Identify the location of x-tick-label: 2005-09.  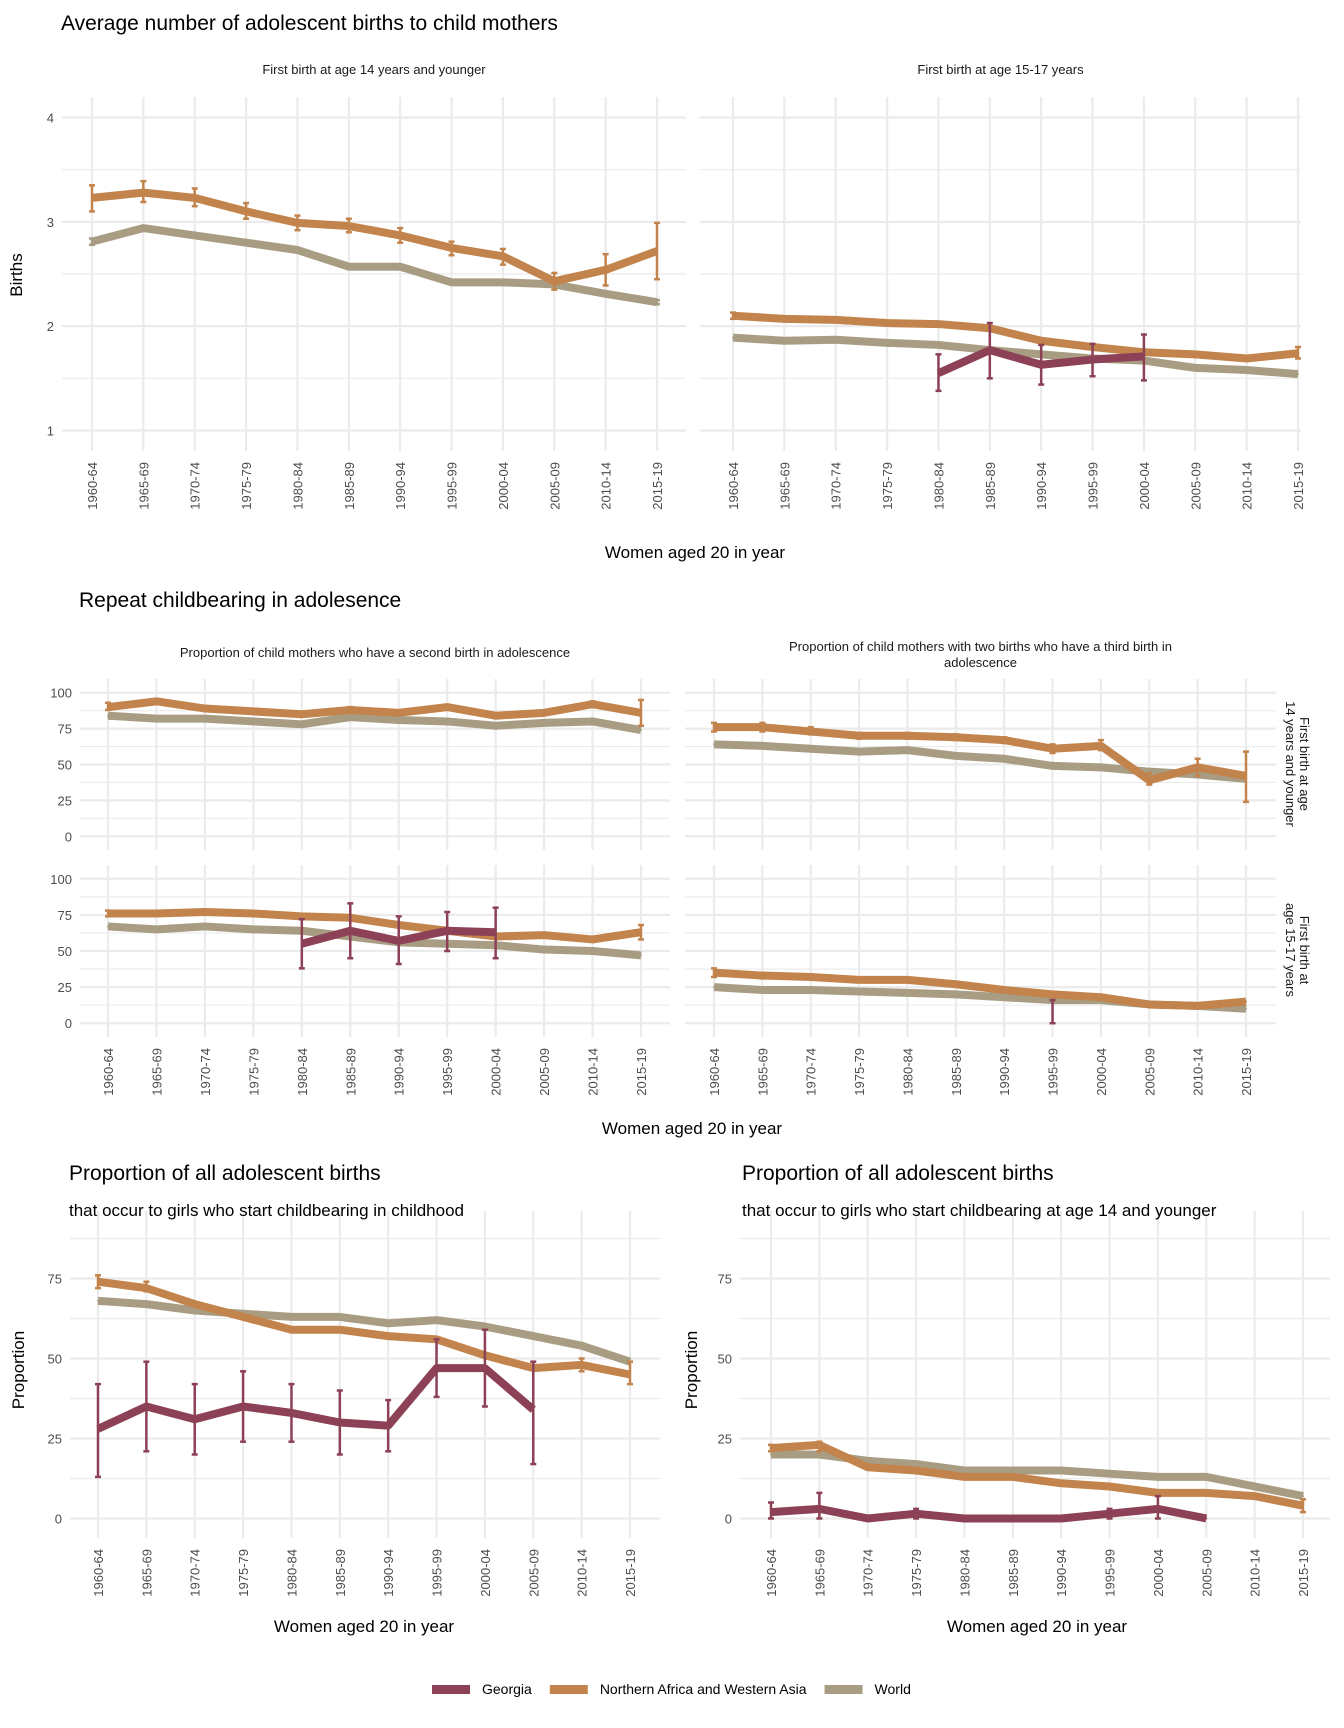
(1206, 1573).